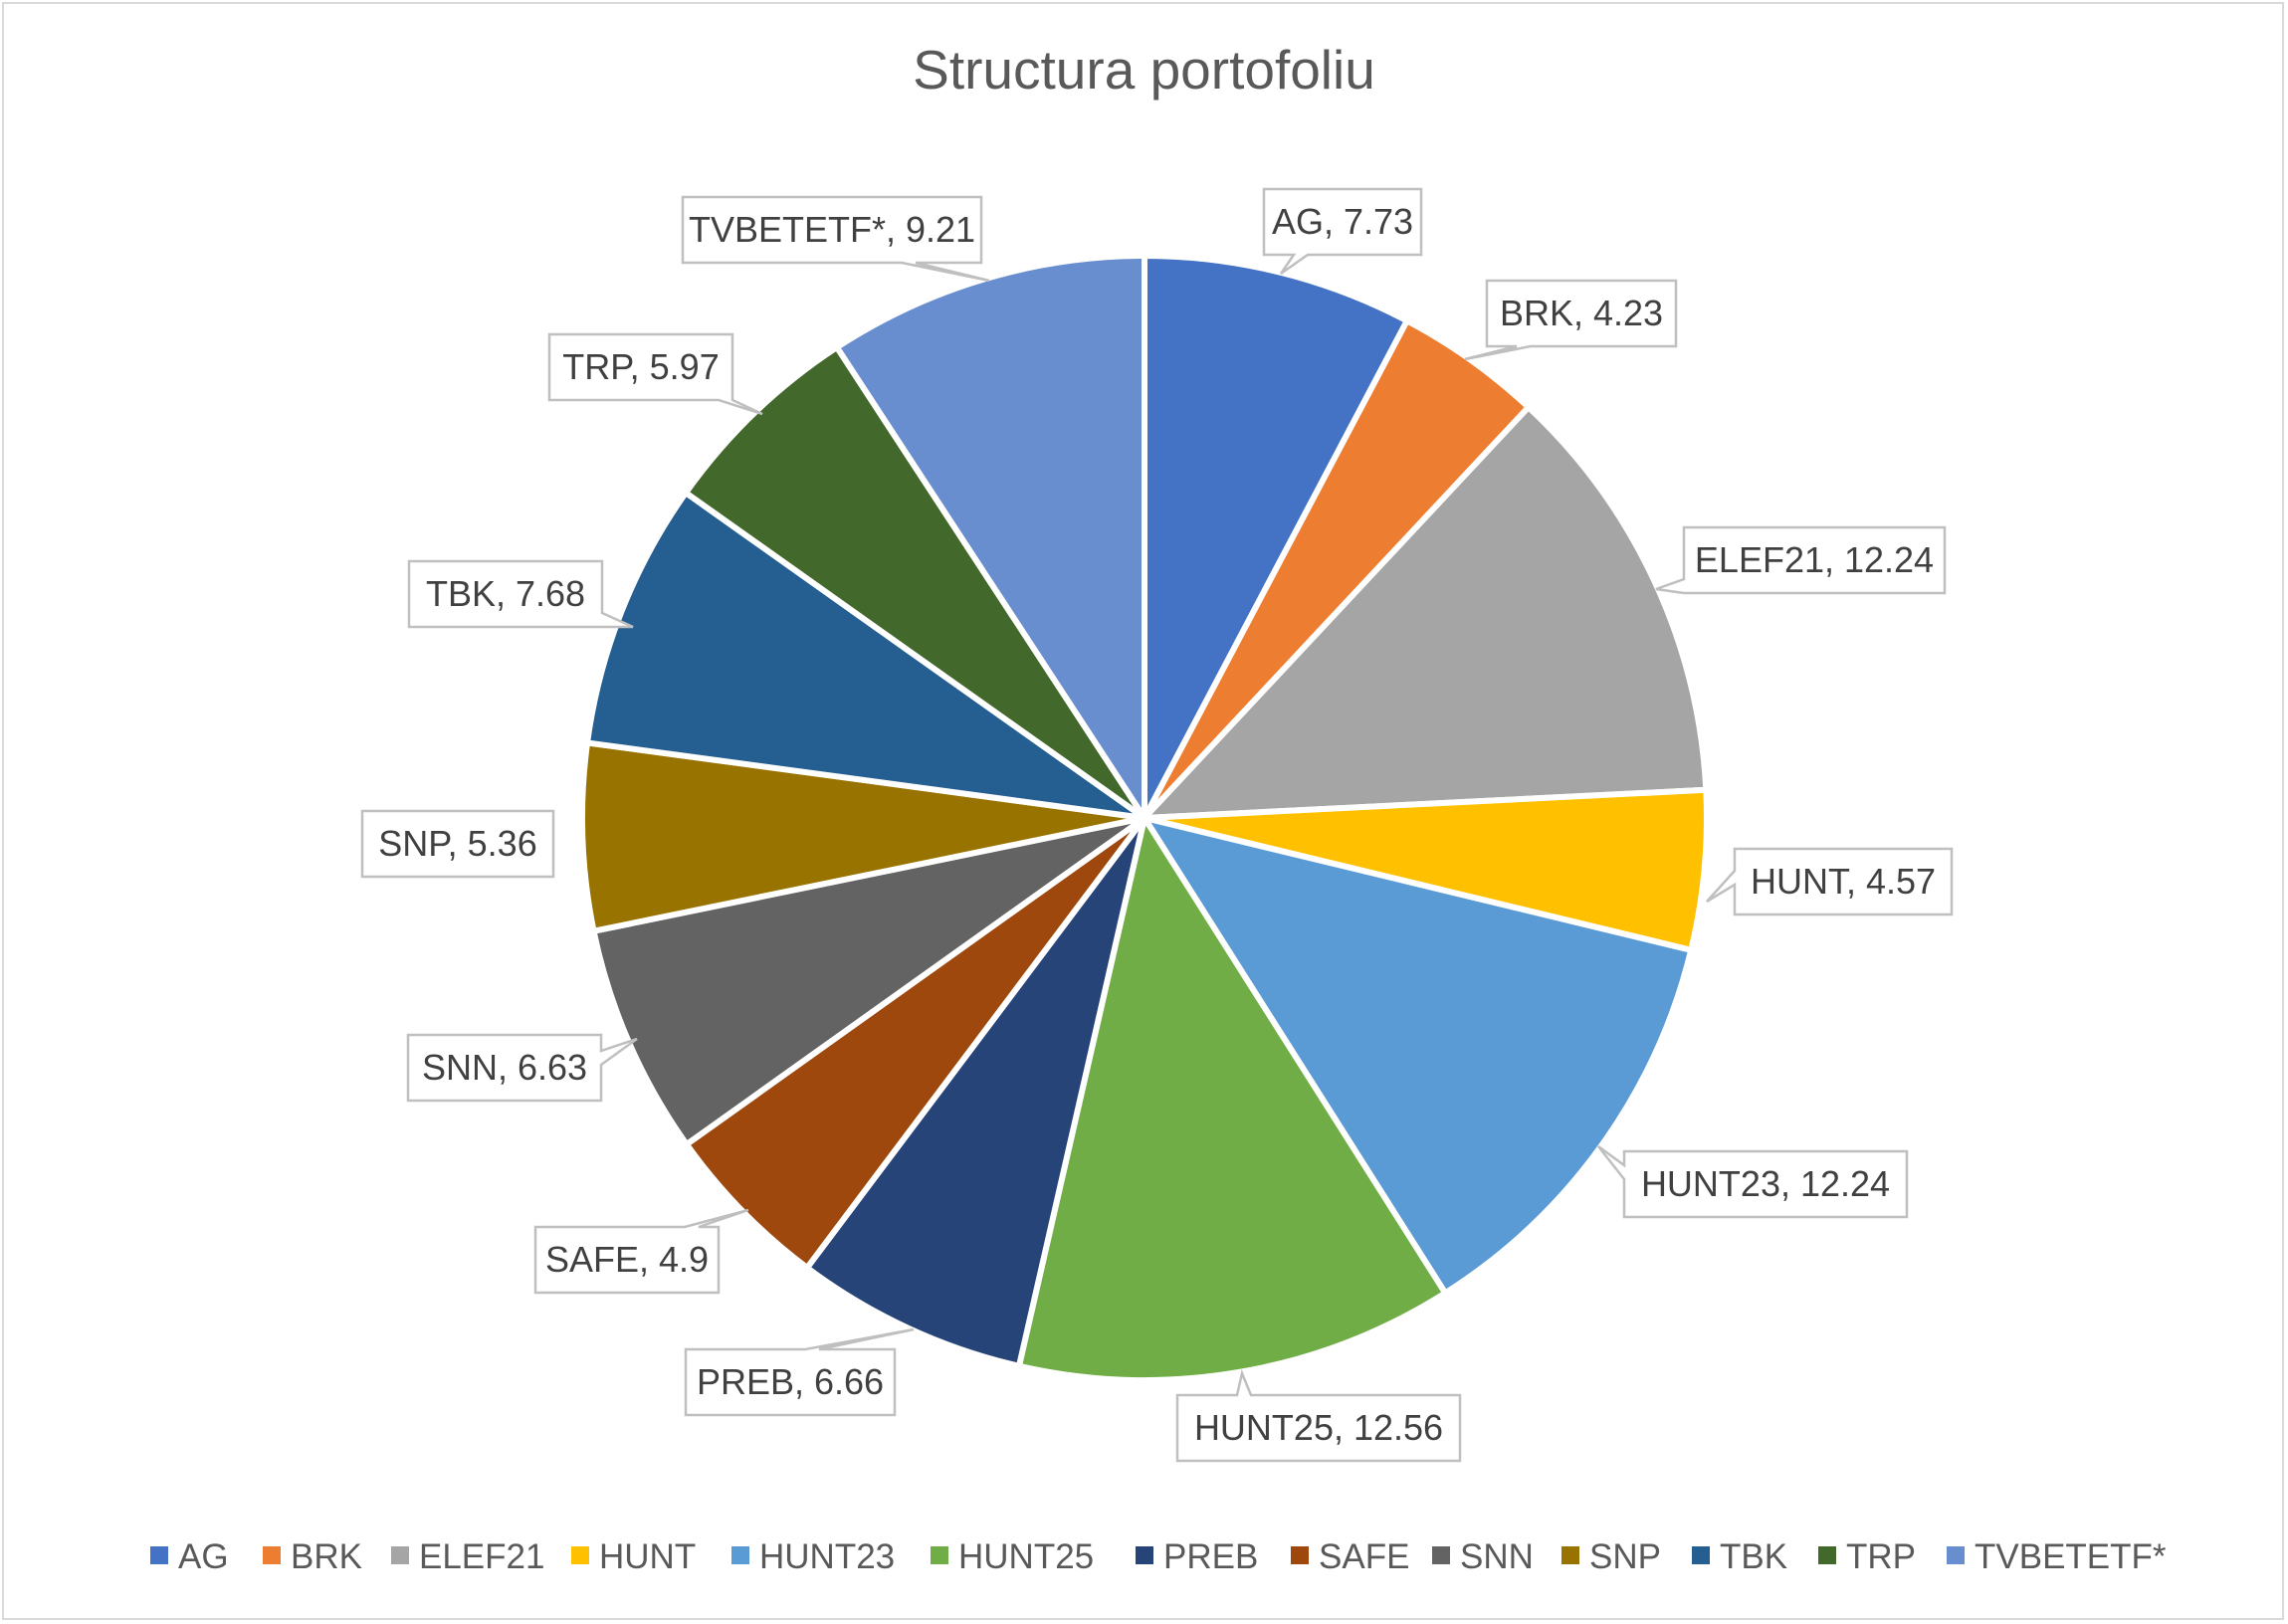 This screenshot has height=1624, width=2288. I want to click on data-label-text: HUNT23, 12.24, so click(1765, 1183).